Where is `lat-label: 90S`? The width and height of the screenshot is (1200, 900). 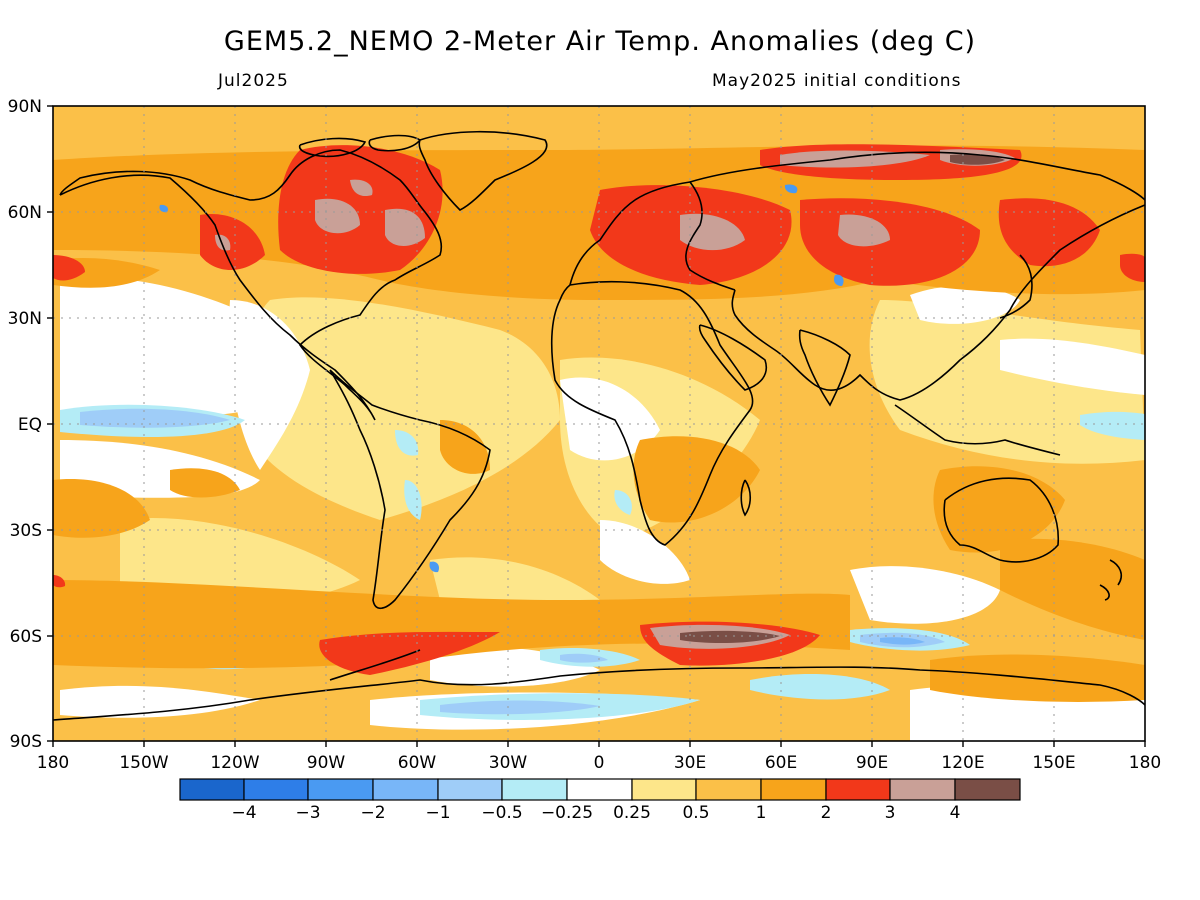
lat-label: 90S is located at coordinates (26, 742).